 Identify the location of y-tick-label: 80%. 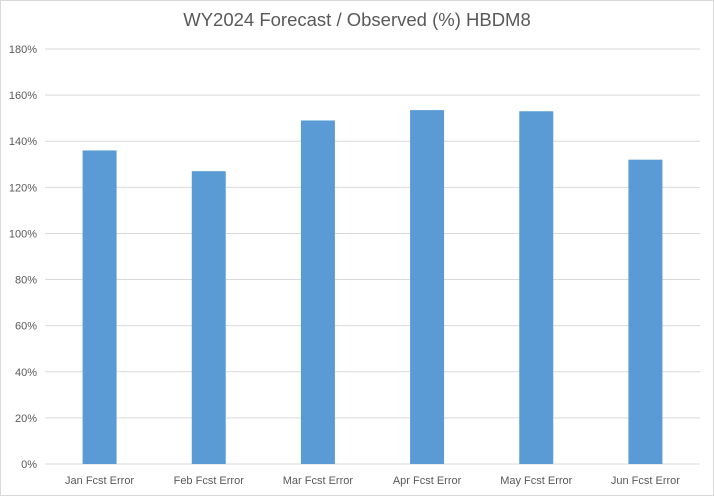
(26, 281).